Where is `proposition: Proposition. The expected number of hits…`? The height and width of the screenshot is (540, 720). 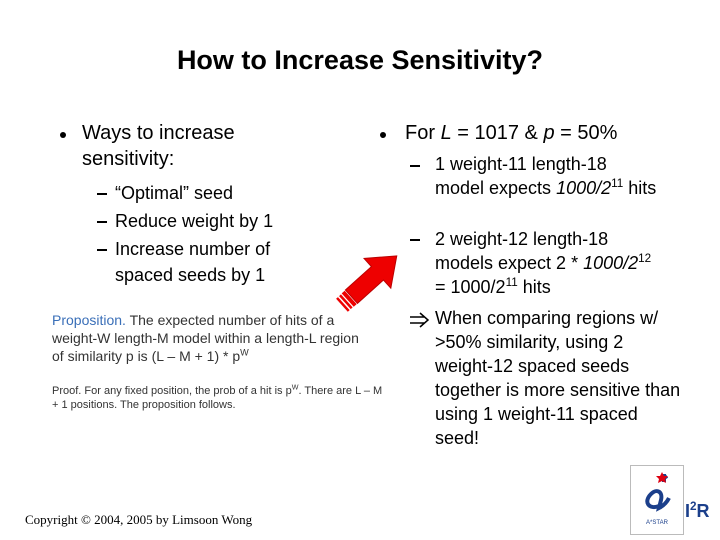
proposition: Proposition. The expected number of hits… is located at coordinates (213, 338).